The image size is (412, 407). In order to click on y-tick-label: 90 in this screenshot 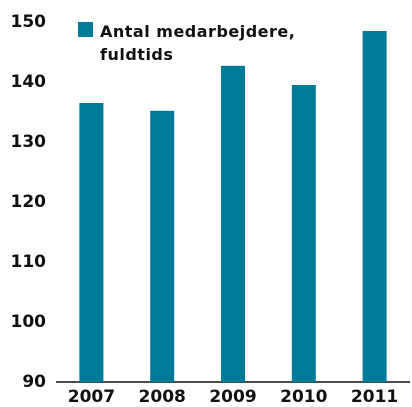, I will do `click(34, 382)`.